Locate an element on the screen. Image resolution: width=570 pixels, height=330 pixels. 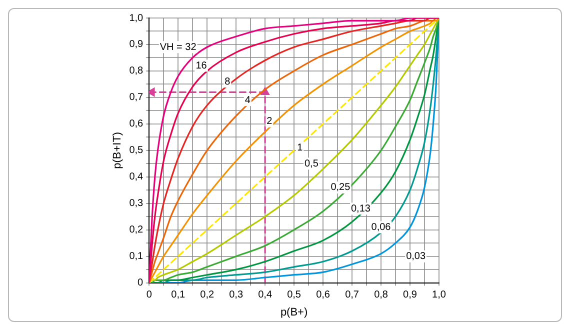
x-tick-label: 1,0 is located at coordinates (439, 295).